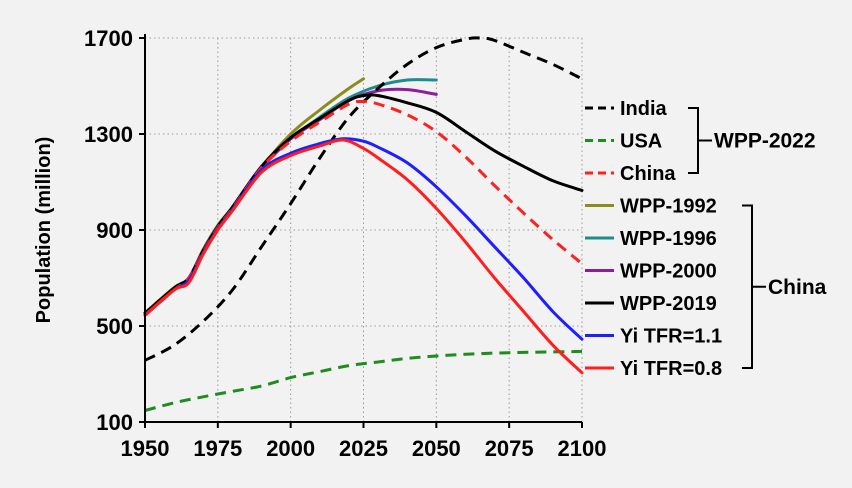 This screenshot has height=488, width=852. I want to click on legend-group-bracket-wpp-2022, so click(700, 140).